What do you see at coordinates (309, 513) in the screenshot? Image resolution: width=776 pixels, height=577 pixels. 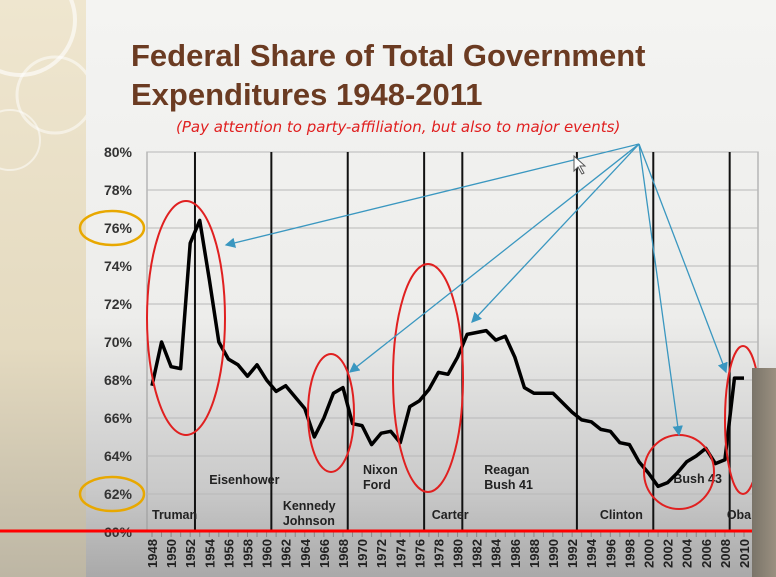 I see `administration-label: Kennedy Johnson` at bounding box center [309, 513].